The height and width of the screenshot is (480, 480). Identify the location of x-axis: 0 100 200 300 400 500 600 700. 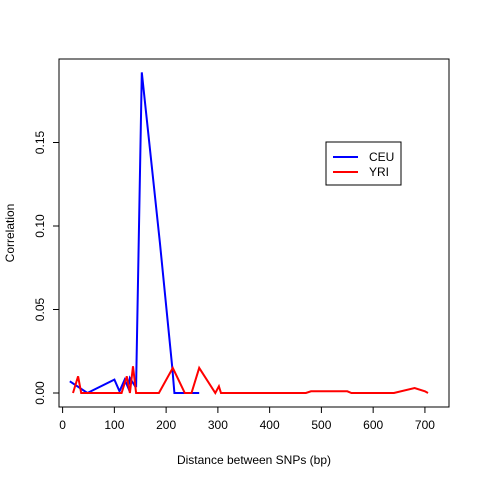
(247, 419).